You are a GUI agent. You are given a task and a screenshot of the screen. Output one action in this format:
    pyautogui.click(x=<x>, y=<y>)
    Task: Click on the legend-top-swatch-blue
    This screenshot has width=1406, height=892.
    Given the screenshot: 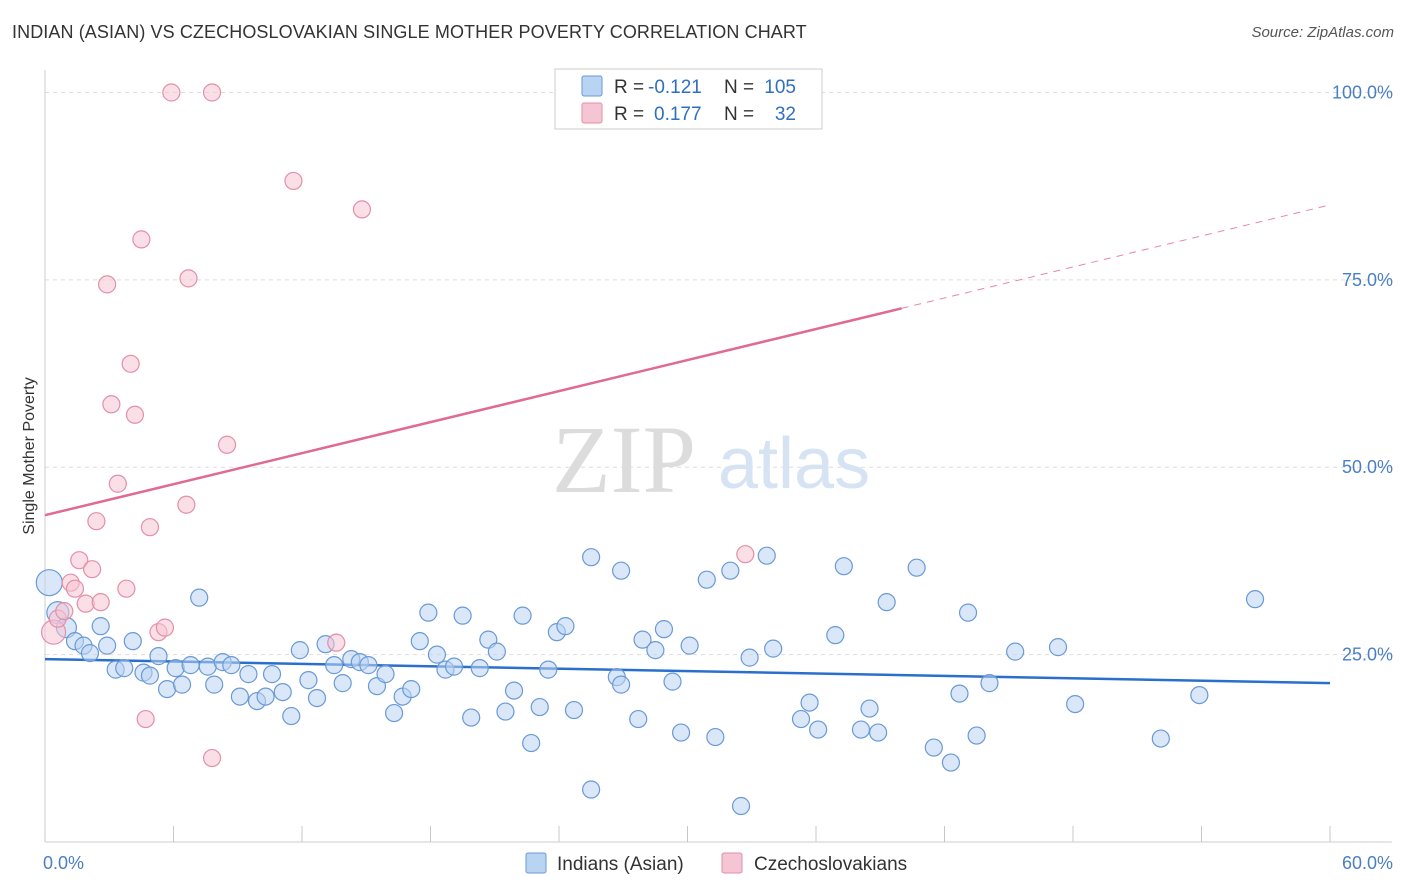 What is the action you would take?
    pyautogui.click(x=592, y=86)
    